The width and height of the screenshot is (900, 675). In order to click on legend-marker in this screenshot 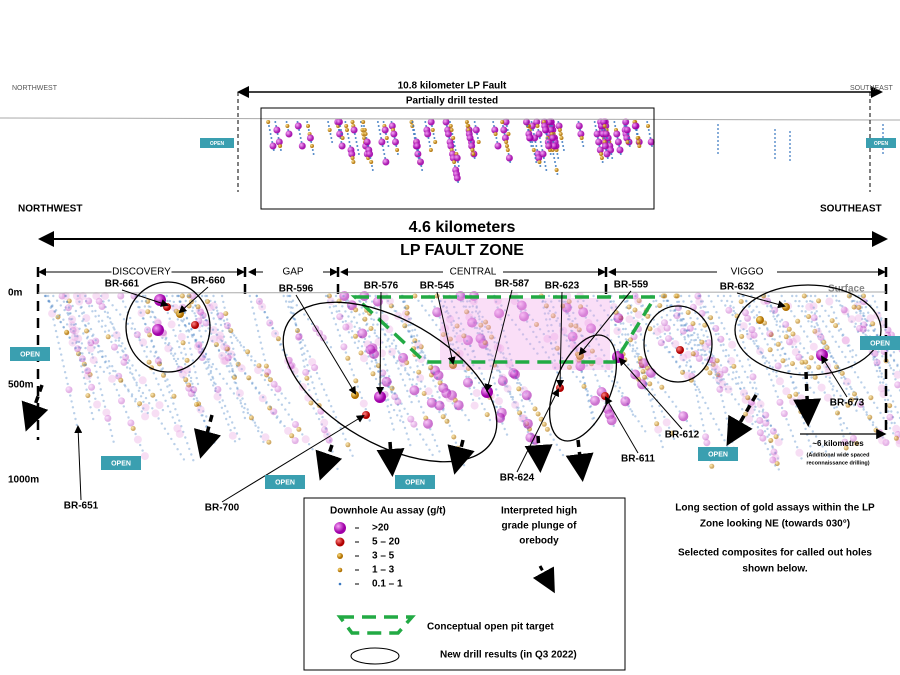, I will do `click(340, 528)`.